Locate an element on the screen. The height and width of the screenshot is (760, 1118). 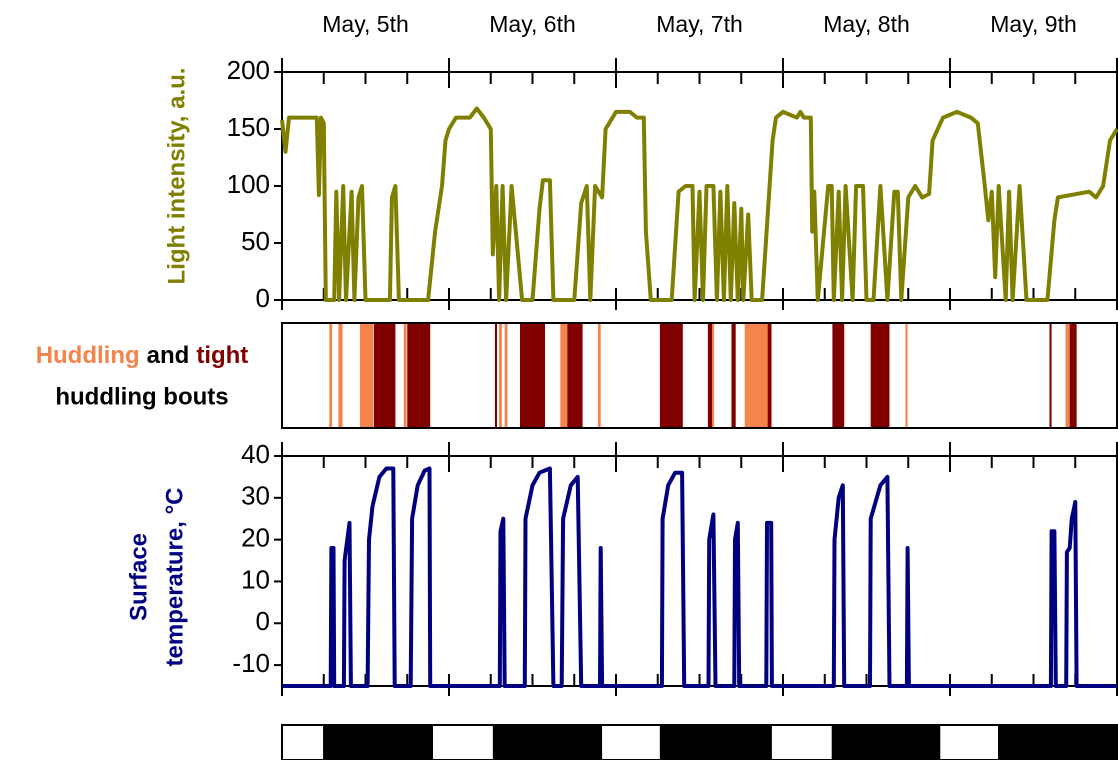
y-tick-label: -10 is located at coordinates (251, 663).